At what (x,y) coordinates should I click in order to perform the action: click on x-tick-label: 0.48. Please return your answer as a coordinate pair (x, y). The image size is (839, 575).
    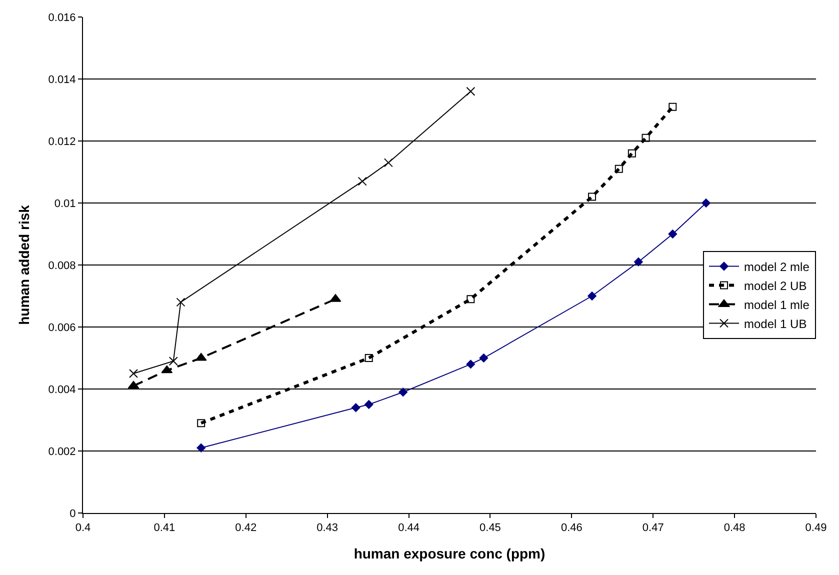
    Looking at the image, I should click on (735, 528).